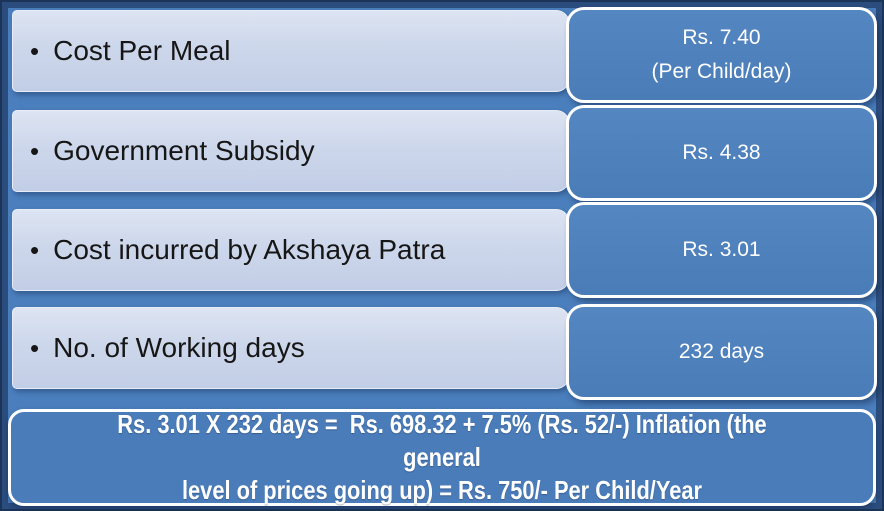  Describe the element at coordinates (184, 150) in the screenshot. I see `row-label: Government Subsidy` at that location.